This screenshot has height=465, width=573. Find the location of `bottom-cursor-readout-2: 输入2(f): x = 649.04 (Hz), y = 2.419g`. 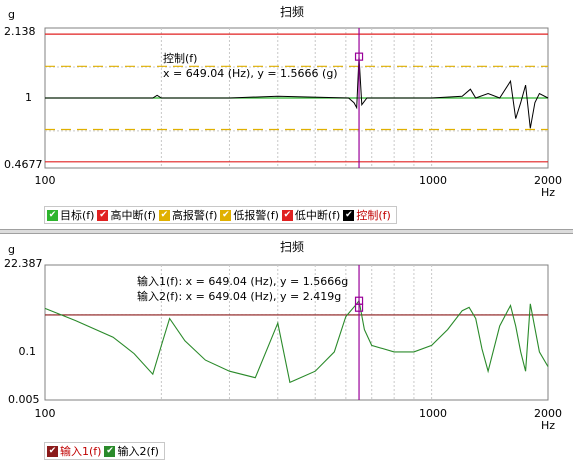

bottom-cursor-readout-2: 输入2(f): x = 649.04 (Hz), y = 2.419g is located at coordinates (239, 296).